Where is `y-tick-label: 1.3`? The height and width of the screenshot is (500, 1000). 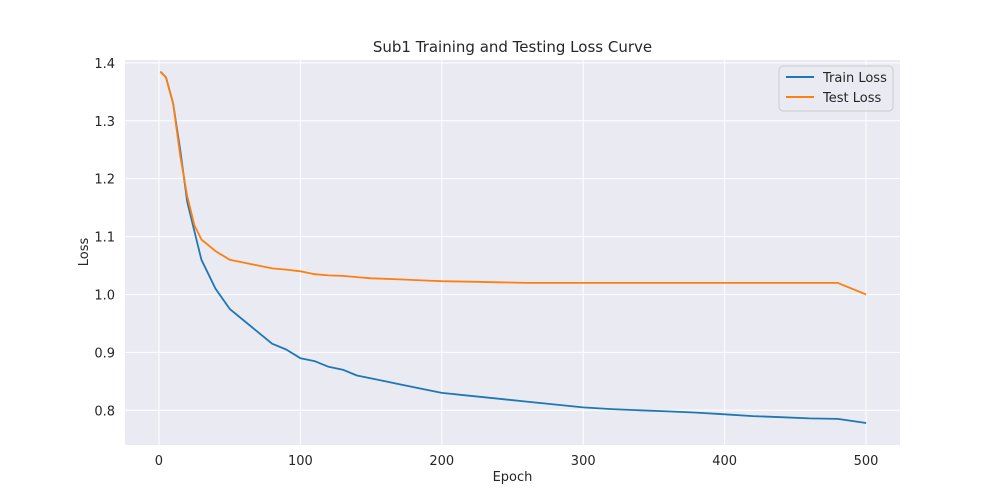 y-tick-label: 1.3 is located at coordinates (104, 122).